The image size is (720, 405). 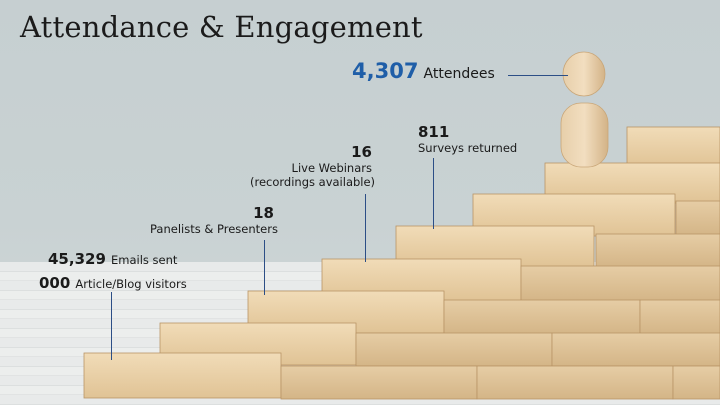 What do you see at coordinates (331, 168) in the screenshot?
I see `webinars-label-line1: Live Webinars` at bounding box center [331, 168].